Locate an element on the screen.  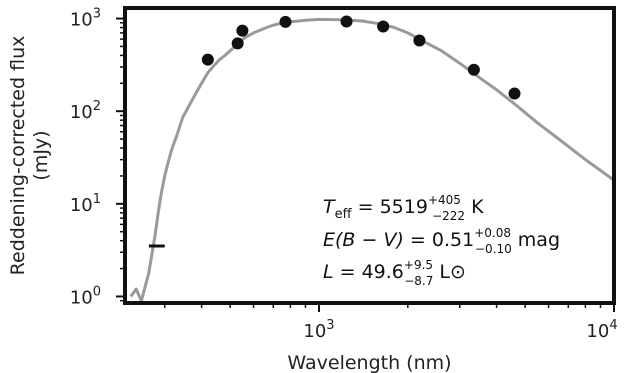
y-axis-title-line1: Reddening-corrected flux is located at coordinates (18, 156).